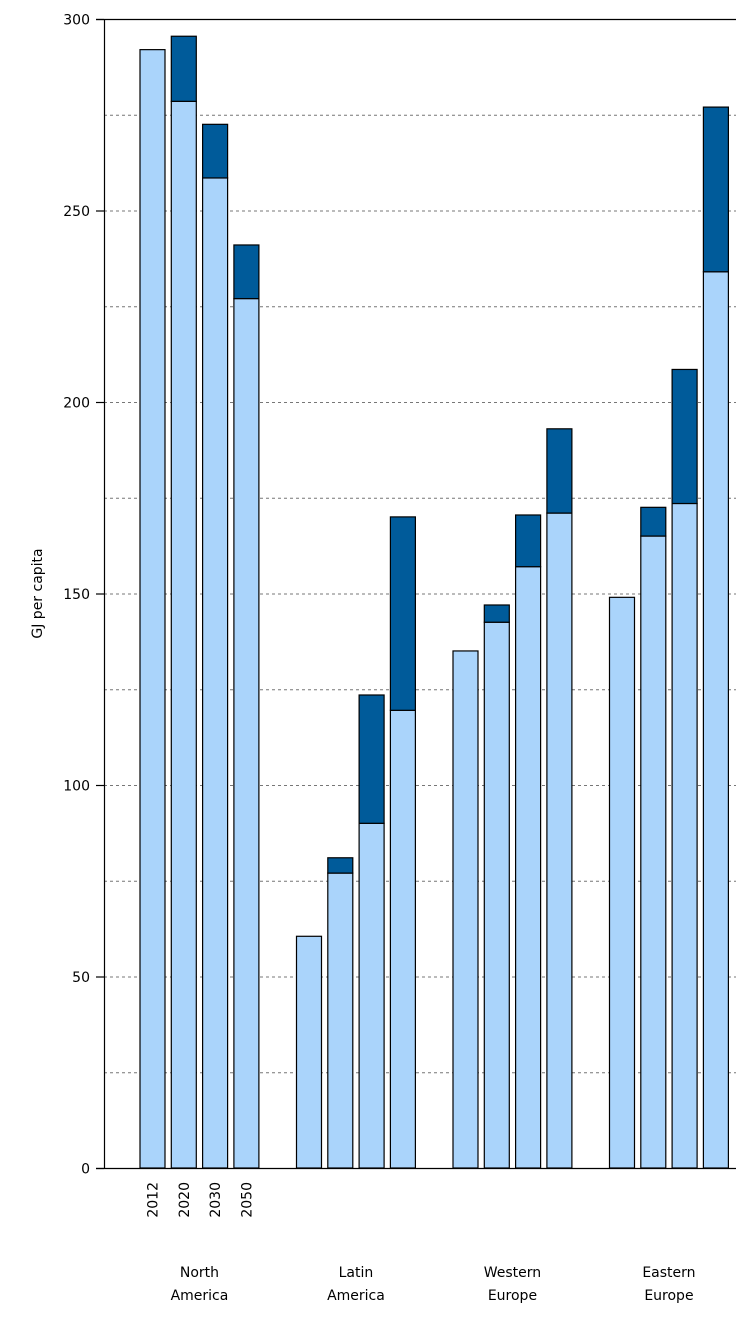 This screenshot has width=736, height=1343. Describe the element at coordinates (356, 1273) in the screenshot. I see `region-label: Latin` at that location.